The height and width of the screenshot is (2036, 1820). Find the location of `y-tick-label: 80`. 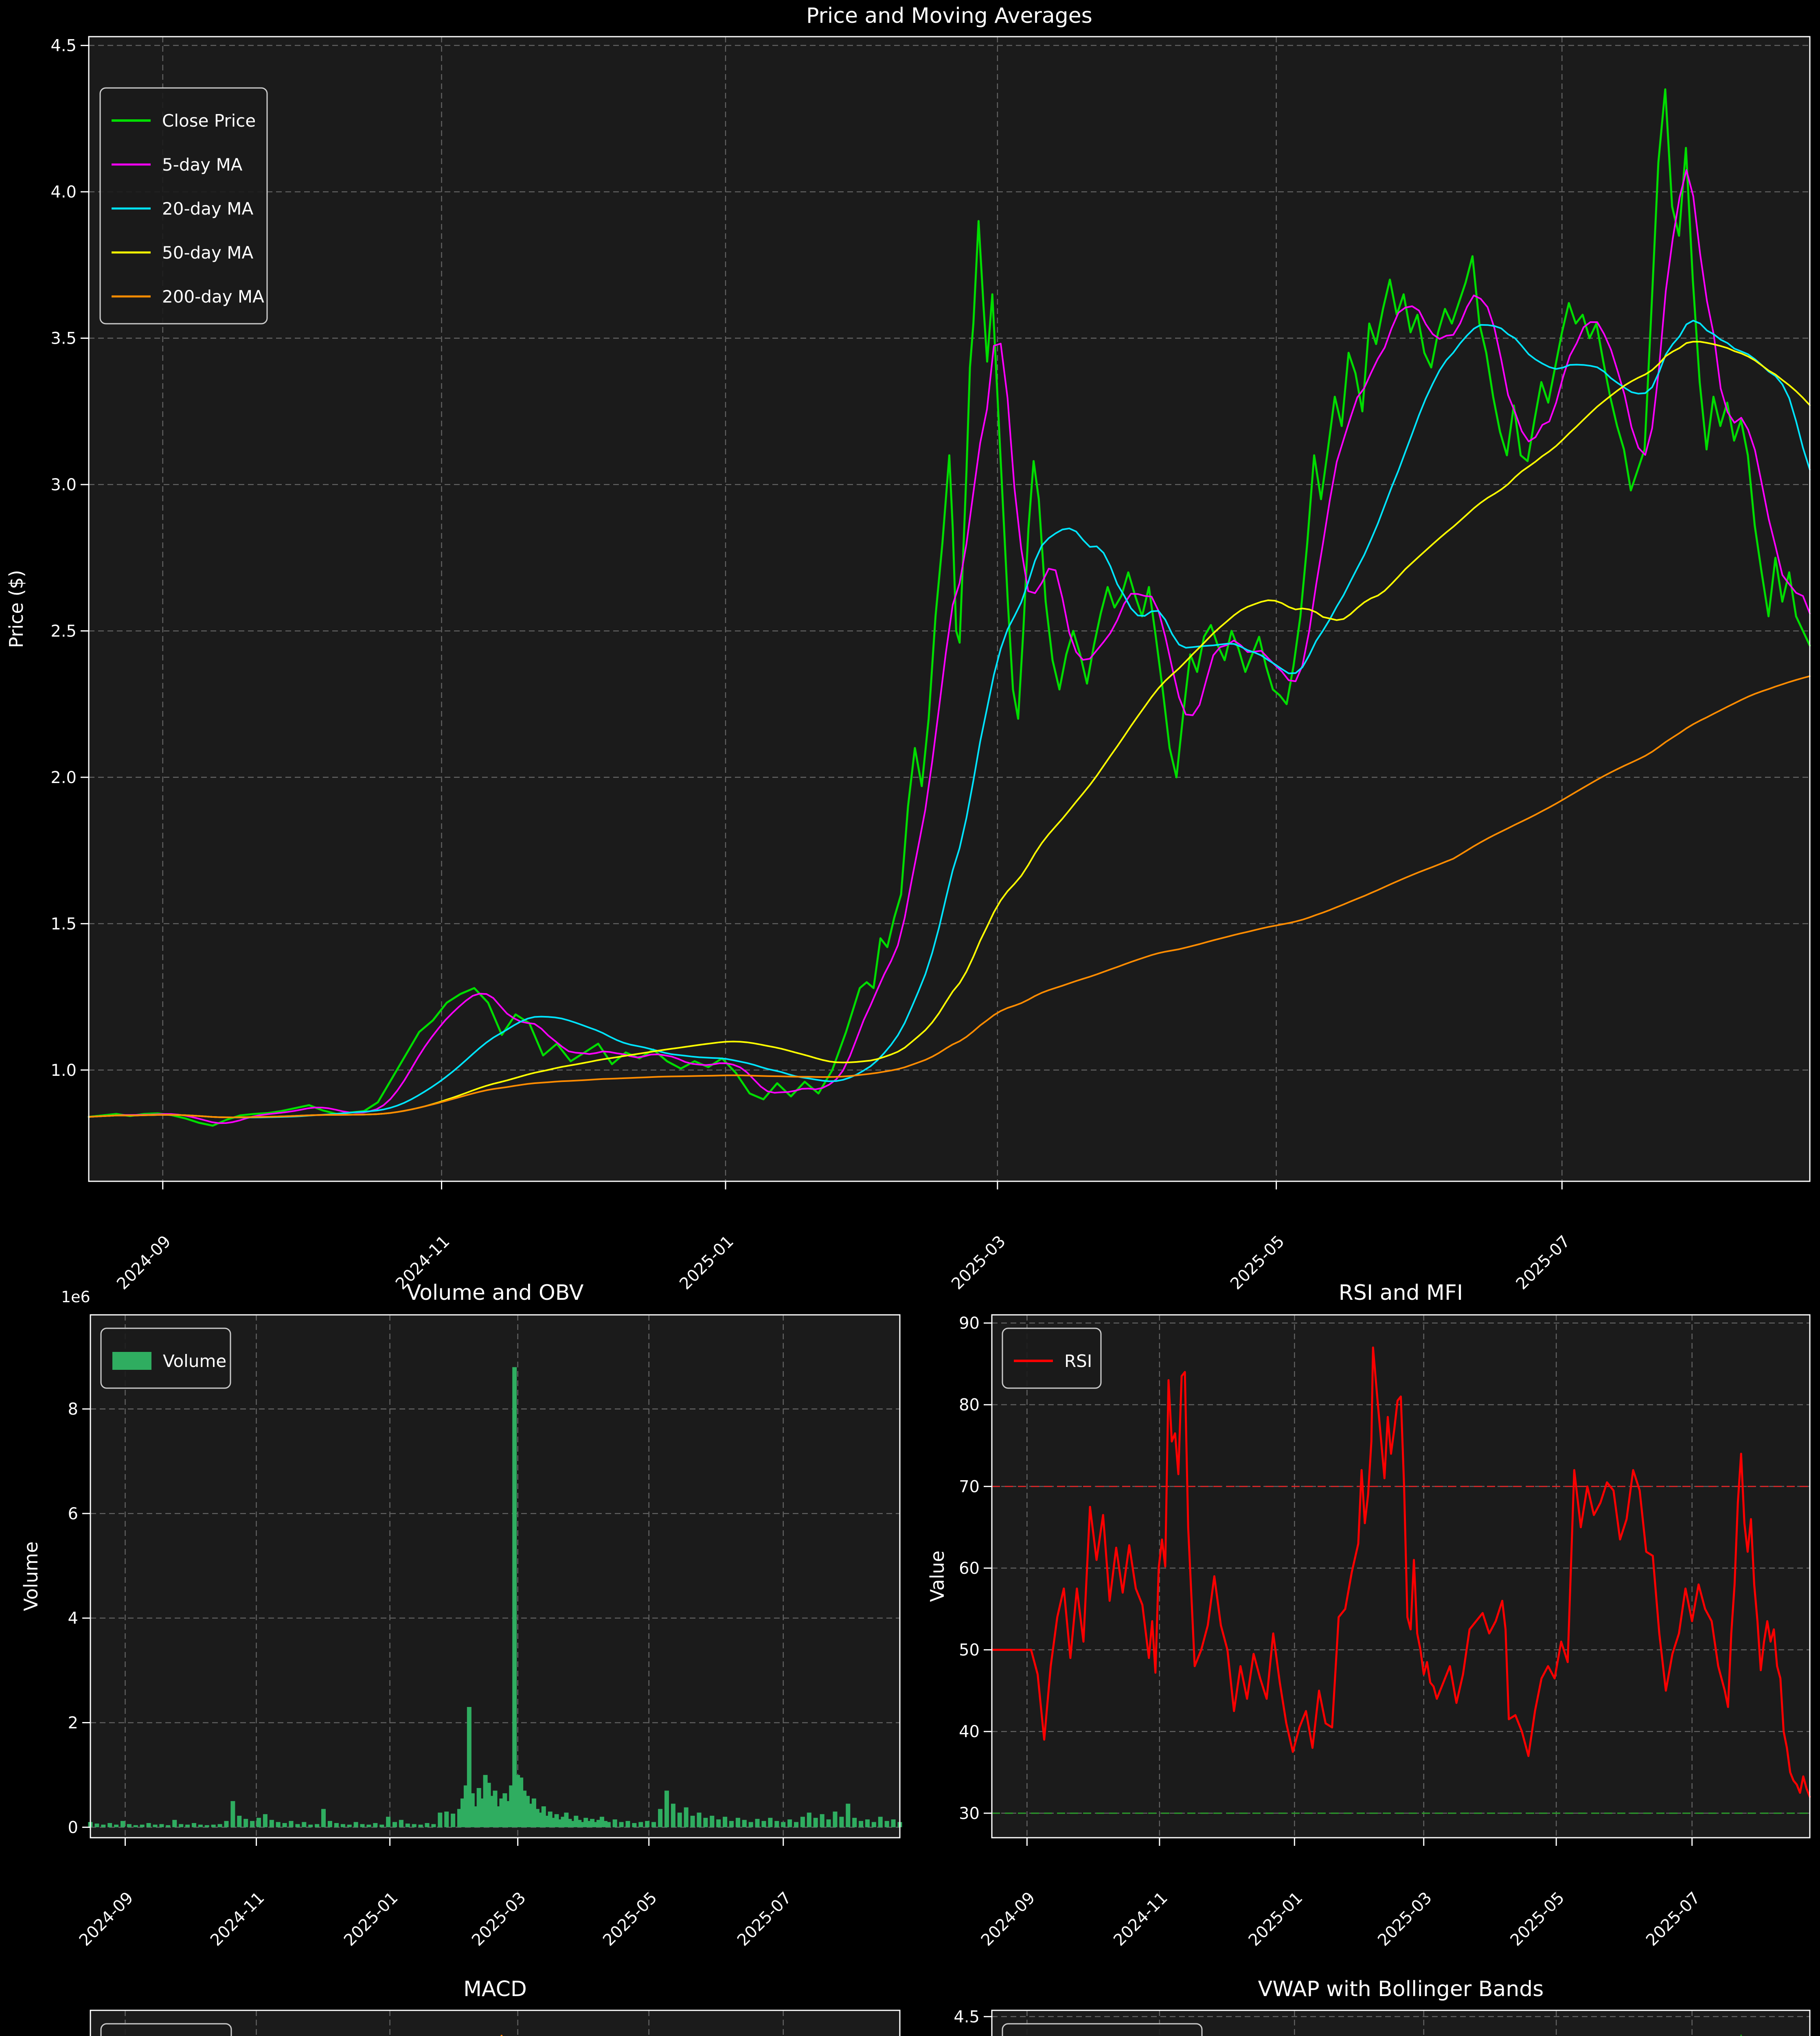

y-tick-label: 80 is located at coordinates (970, 1406).